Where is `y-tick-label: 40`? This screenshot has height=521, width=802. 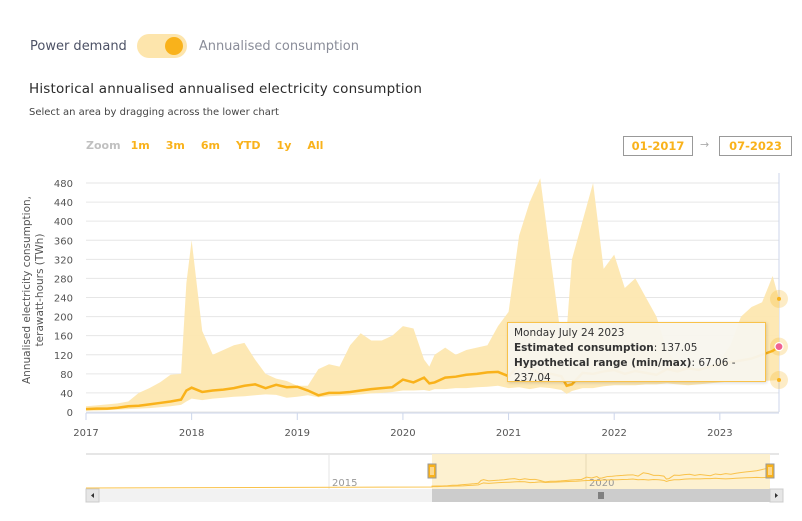
y-tick-label: 40 is located at coordinates (66, 394).